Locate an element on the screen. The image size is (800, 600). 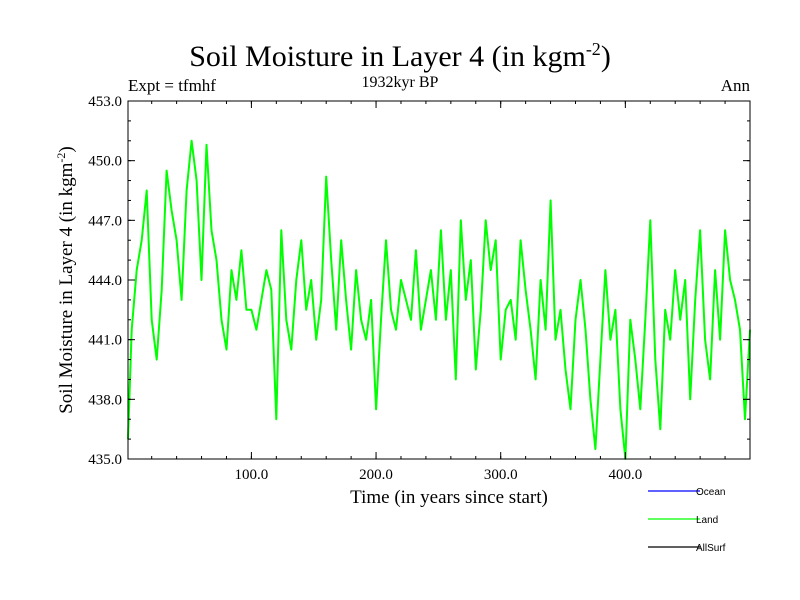
chart-subtitle: 1932kyr BP is located at coordinates (400, 82).